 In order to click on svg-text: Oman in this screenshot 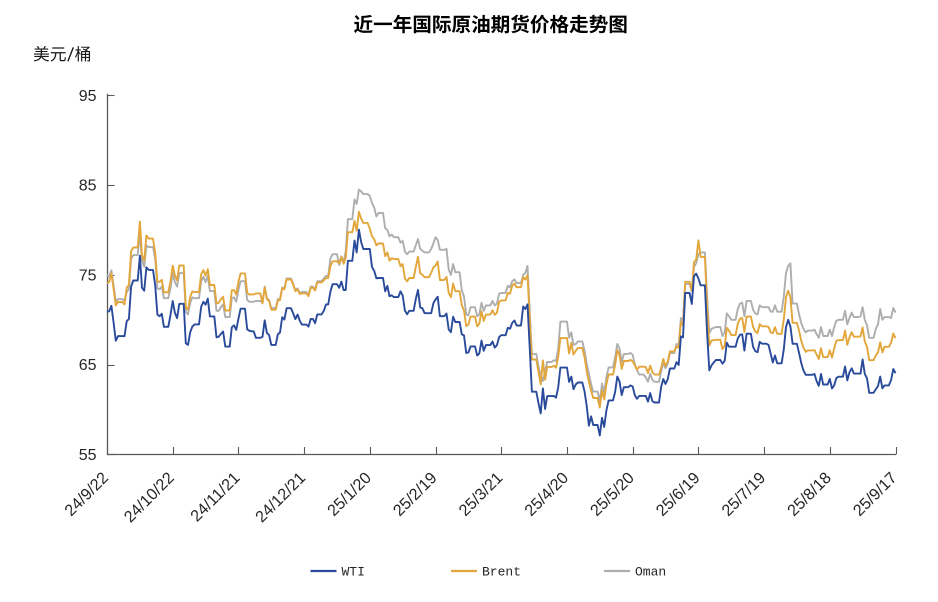, I will do `click(650, 572)`.